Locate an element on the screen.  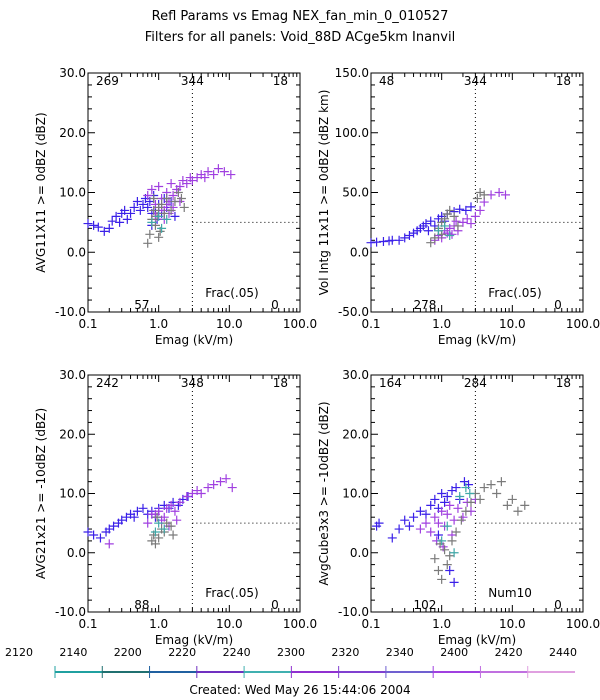
count-top-left: 48 is located at coordinates (386, 81).